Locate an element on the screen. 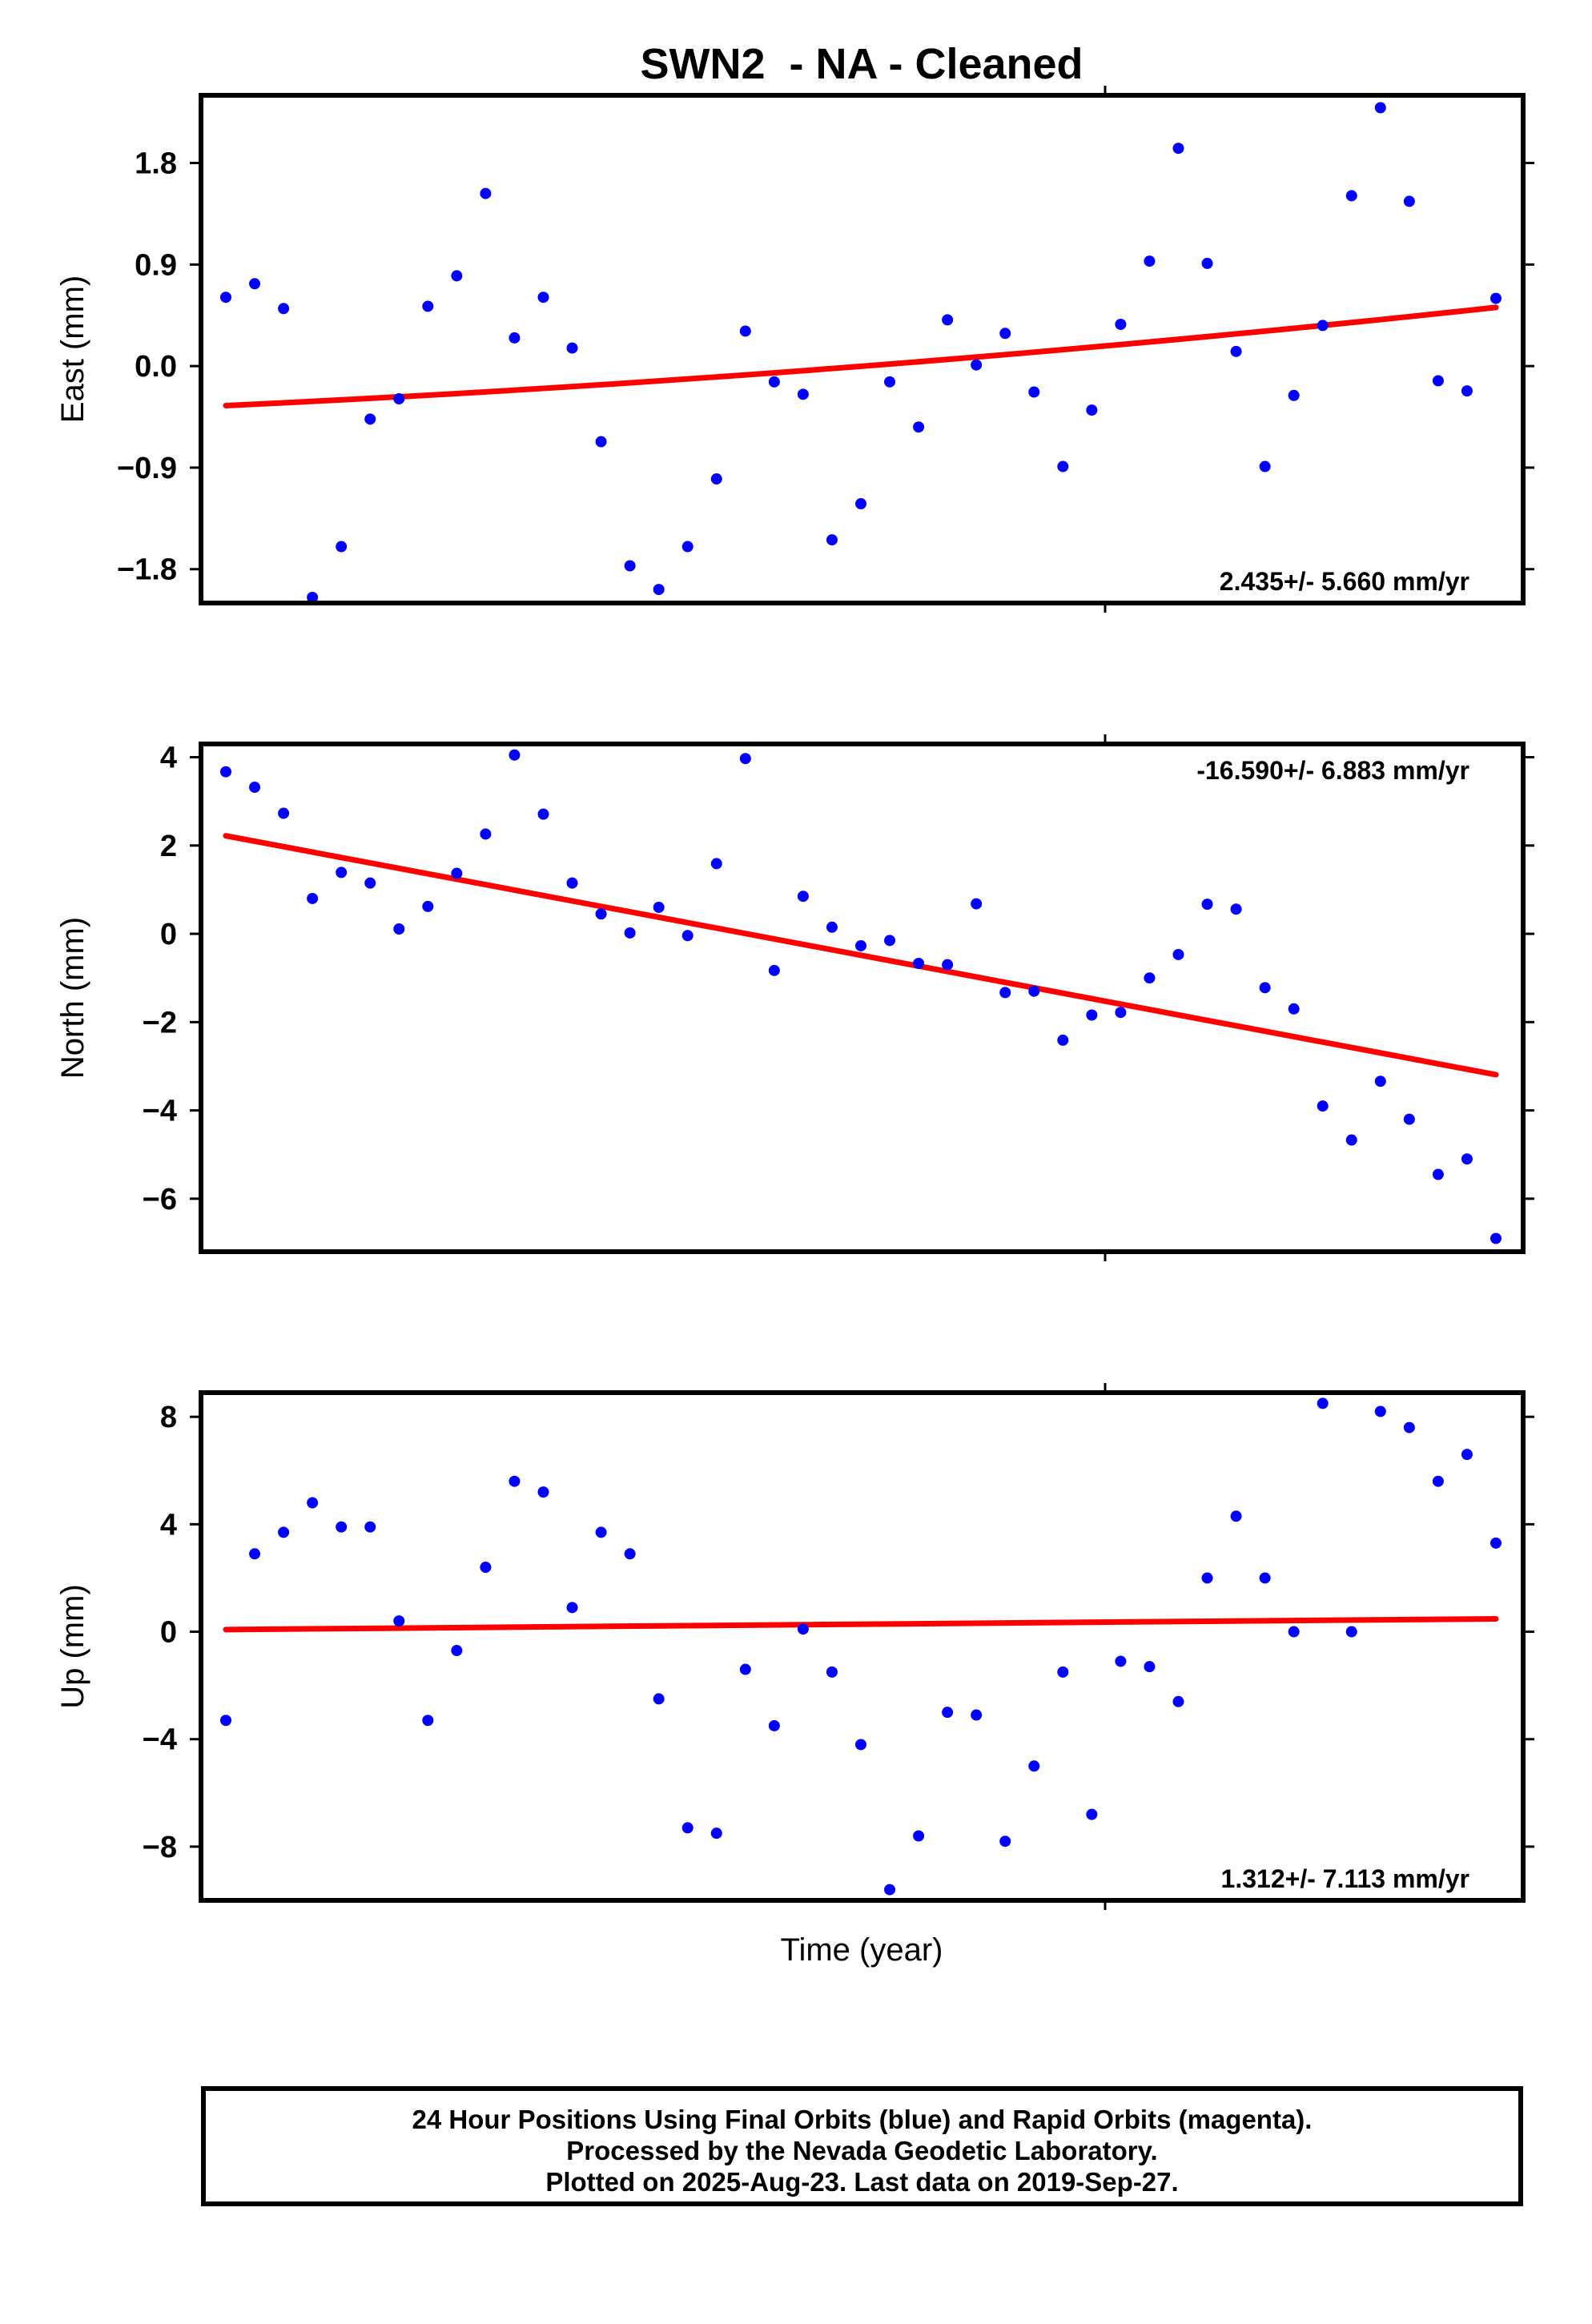 This screenshot has width=1592, height=2324. east-ytick-label: 0.9 is located at coordinates (156, 265).